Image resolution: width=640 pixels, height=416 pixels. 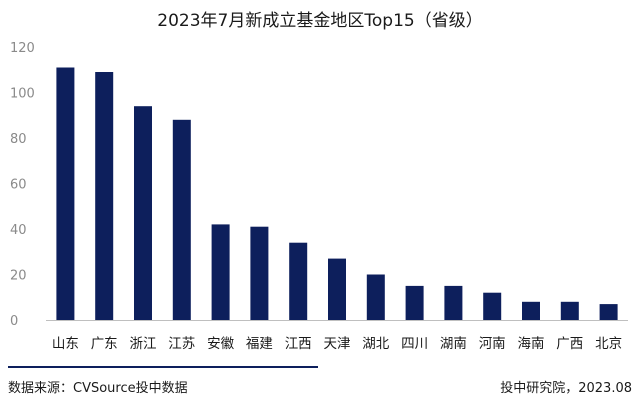 I want to click on x-tick-label: 江苏, so click(x=181, y=344).